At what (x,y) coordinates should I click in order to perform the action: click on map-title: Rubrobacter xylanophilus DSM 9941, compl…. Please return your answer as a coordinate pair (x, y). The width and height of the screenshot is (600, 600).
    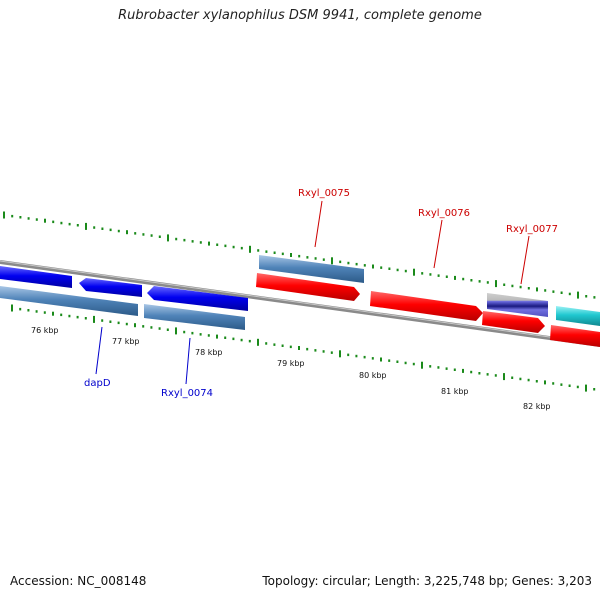
    Looking at the image, I should click on (300, 15).